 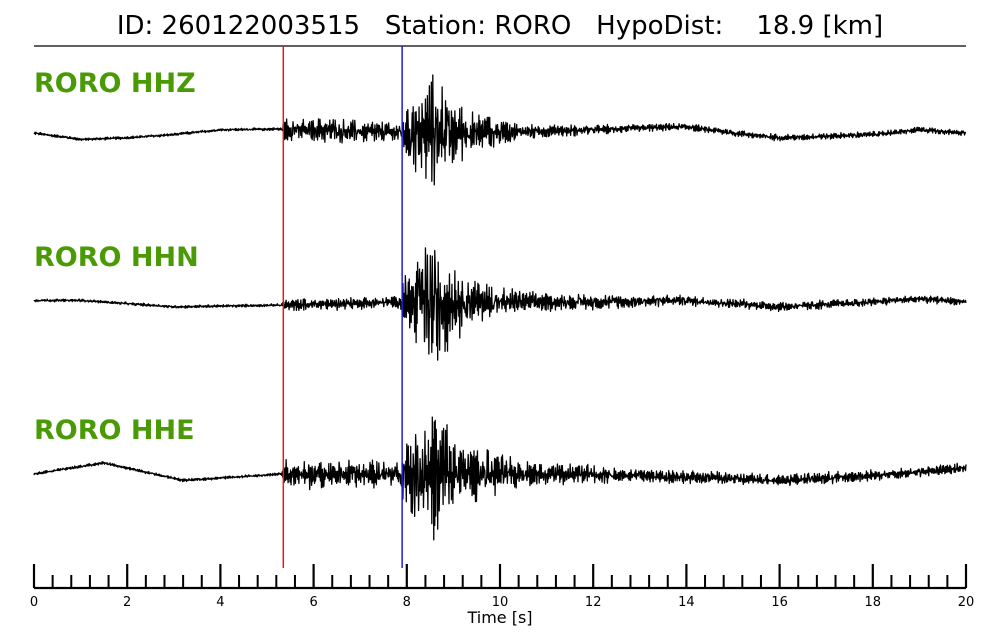 I want to click on x-tick-label: 0, so click(x=34, y=602).